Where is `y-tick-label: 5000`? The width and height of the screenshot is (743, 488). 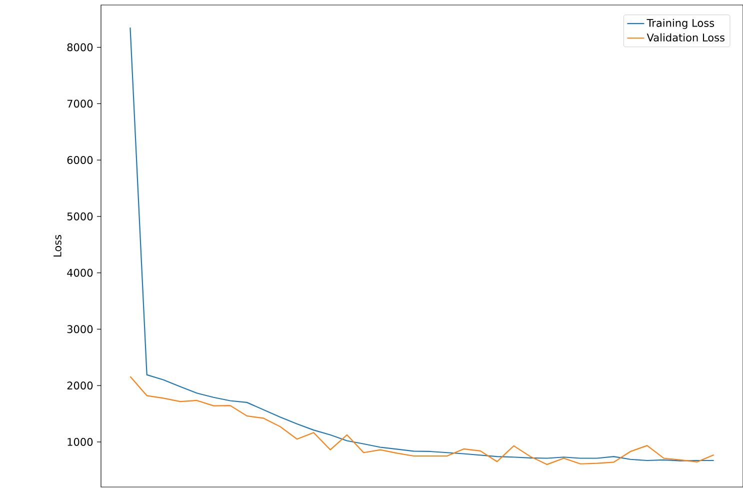
y-tick-label: 5000 is located at coordinates (80, 216).